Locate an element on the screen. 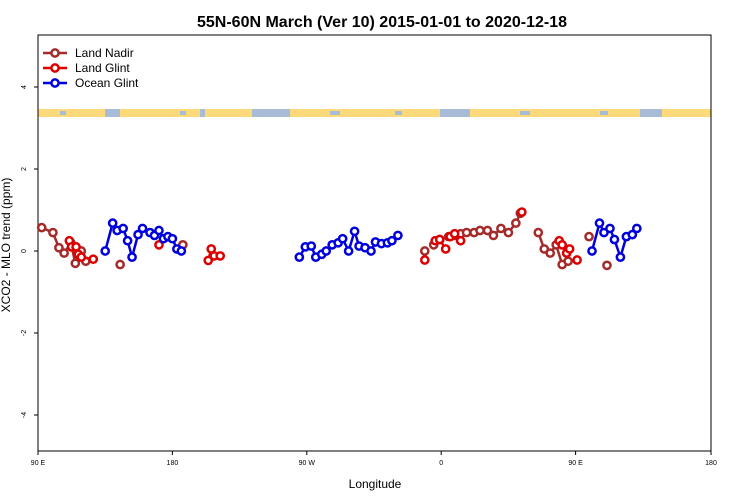  y-tick-label: -2 is located at coordinates (24, 333).